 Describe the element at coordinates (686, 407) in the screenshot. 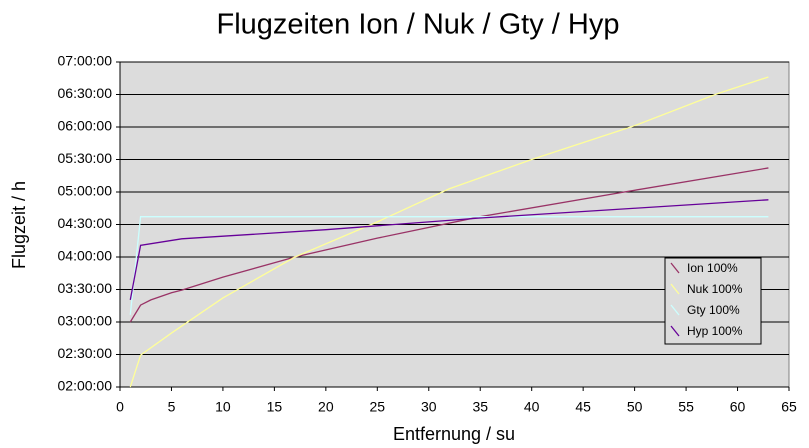

I see `x-tick-label: 55` at that location.